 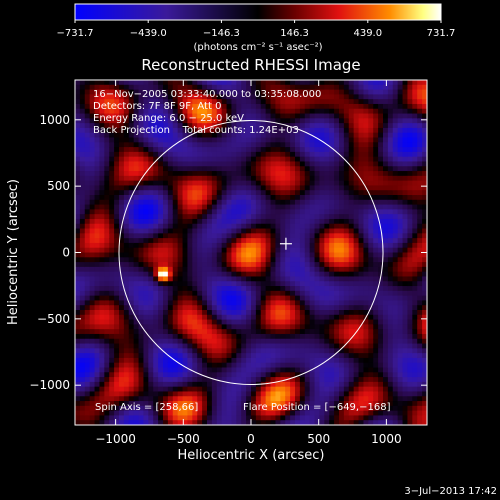 I want to click on colorbar-unit-label: (photons cm⁻² s⁻¹ asec⁻²), so click(x=257, y=47).